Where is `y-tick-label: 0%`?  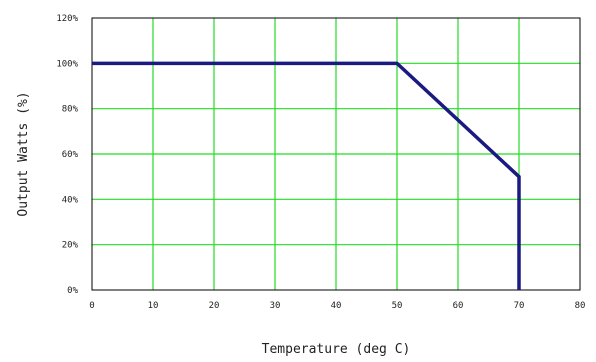 y-tick-label: 0% is located at coordinates (72, 291).